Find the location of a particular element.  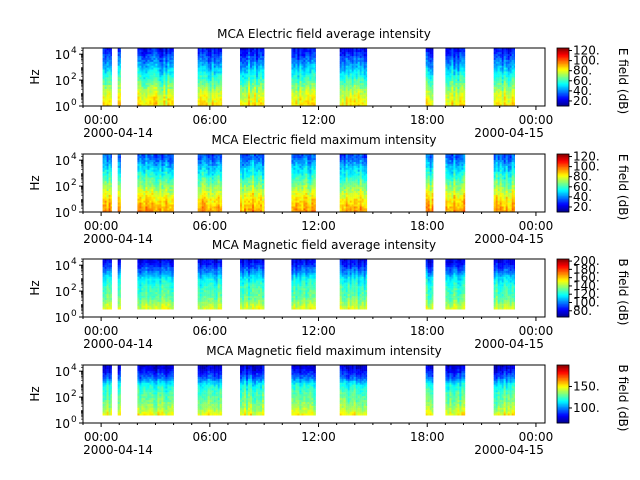

x-tick-label: 00:00 is located at coordinates (101, 120).